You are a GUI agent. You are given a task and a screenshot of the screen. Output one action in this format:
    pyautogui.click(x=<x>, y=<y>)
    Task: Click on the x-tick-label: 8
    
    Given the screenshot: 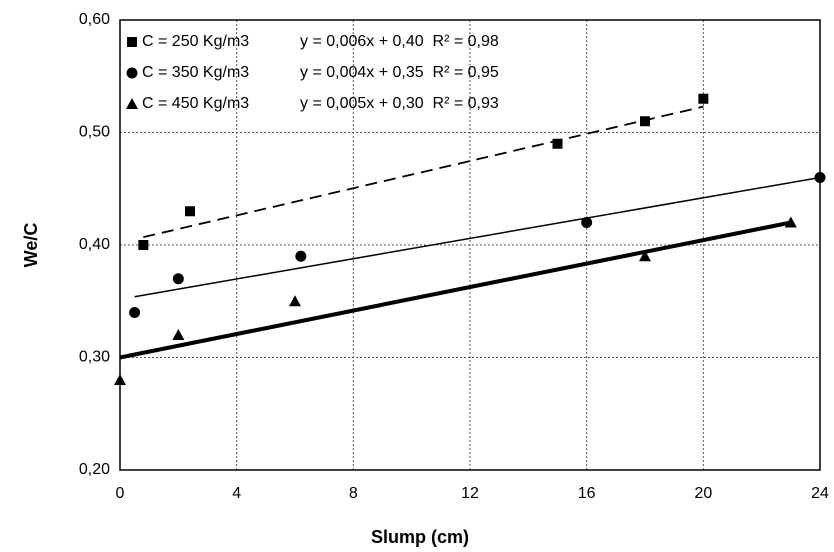 What is the action you would take?
    pyautogui.click(x=353, y=493)
    